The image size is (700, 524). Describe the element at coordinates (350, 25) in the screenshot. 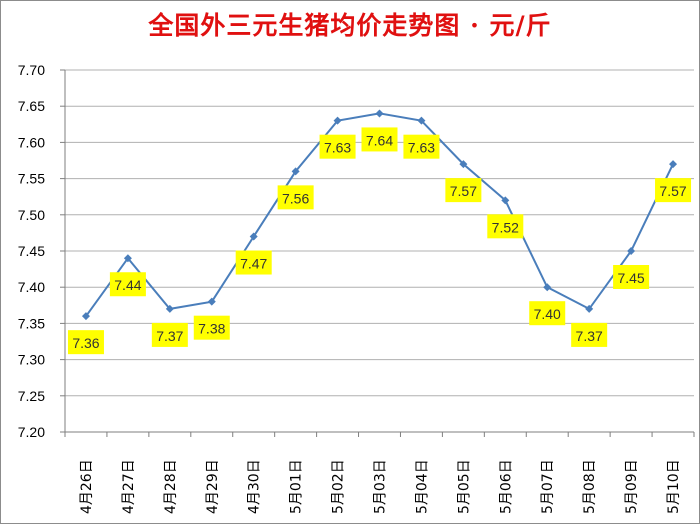

I see `chart-title: 全国外三元生猪均价走势图 · 元/斤` at that location.